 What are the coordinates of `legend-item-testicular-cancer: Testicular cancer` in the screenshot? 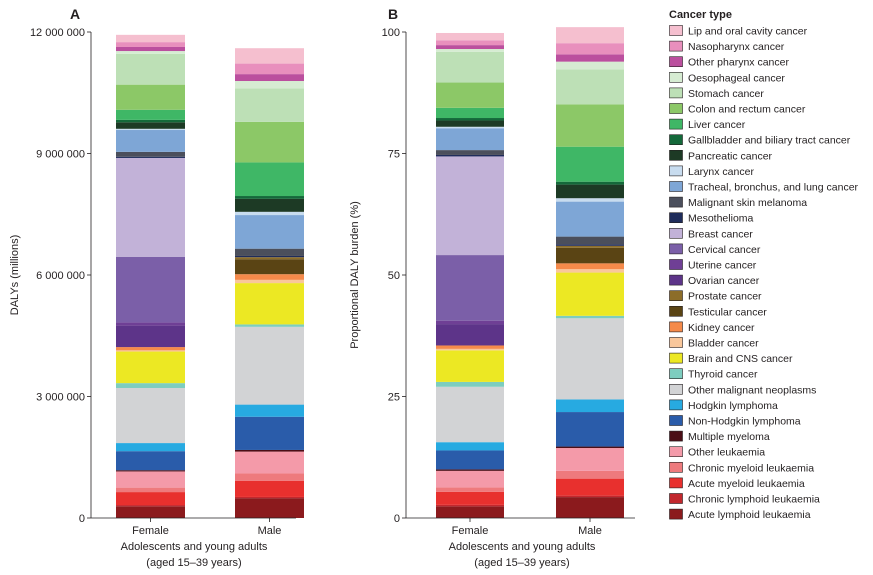 It's located at (718, 311).